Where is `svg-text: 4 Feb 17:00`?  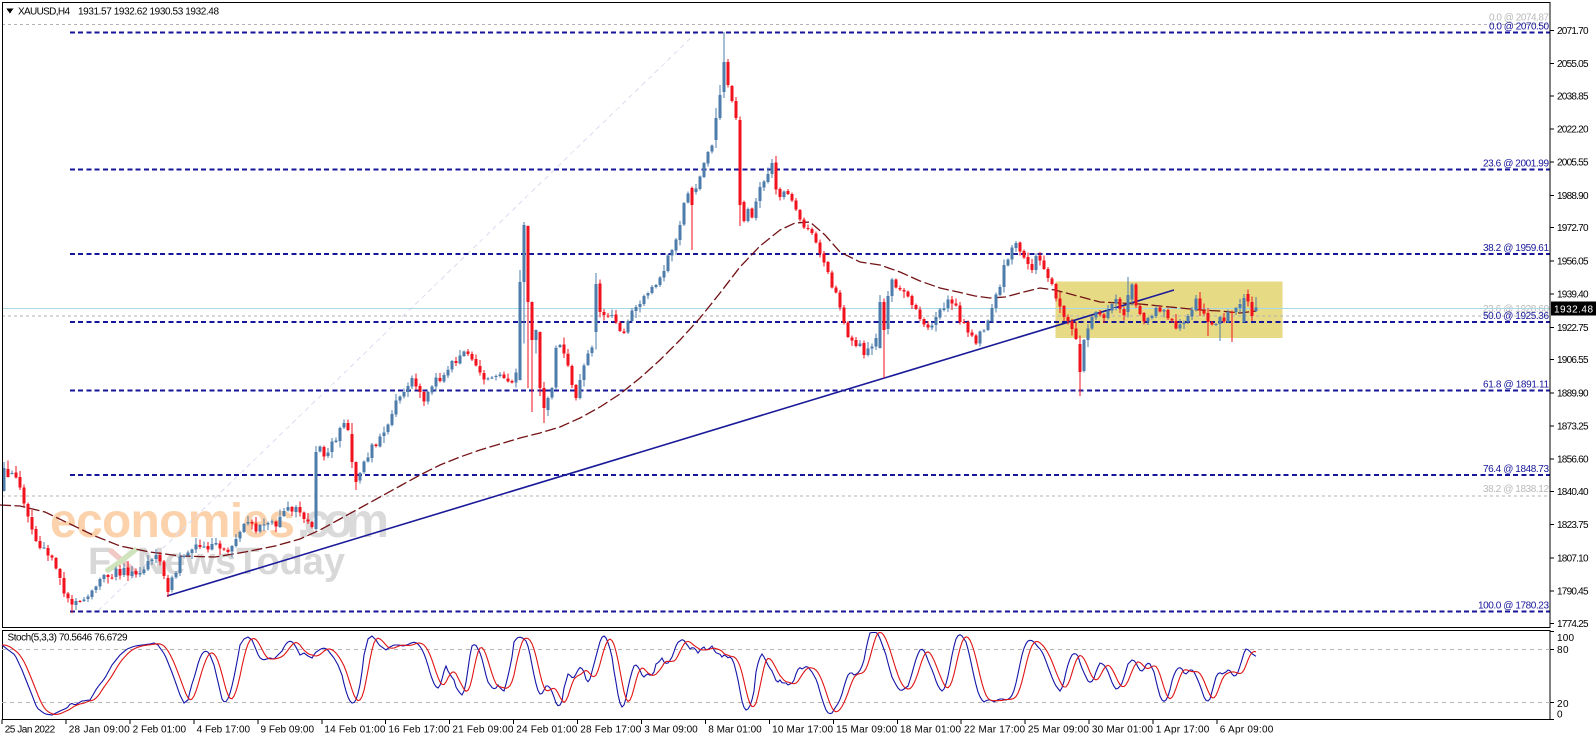 svg-text: 4 Feb 17:00 is located at coordinates (224, 730).